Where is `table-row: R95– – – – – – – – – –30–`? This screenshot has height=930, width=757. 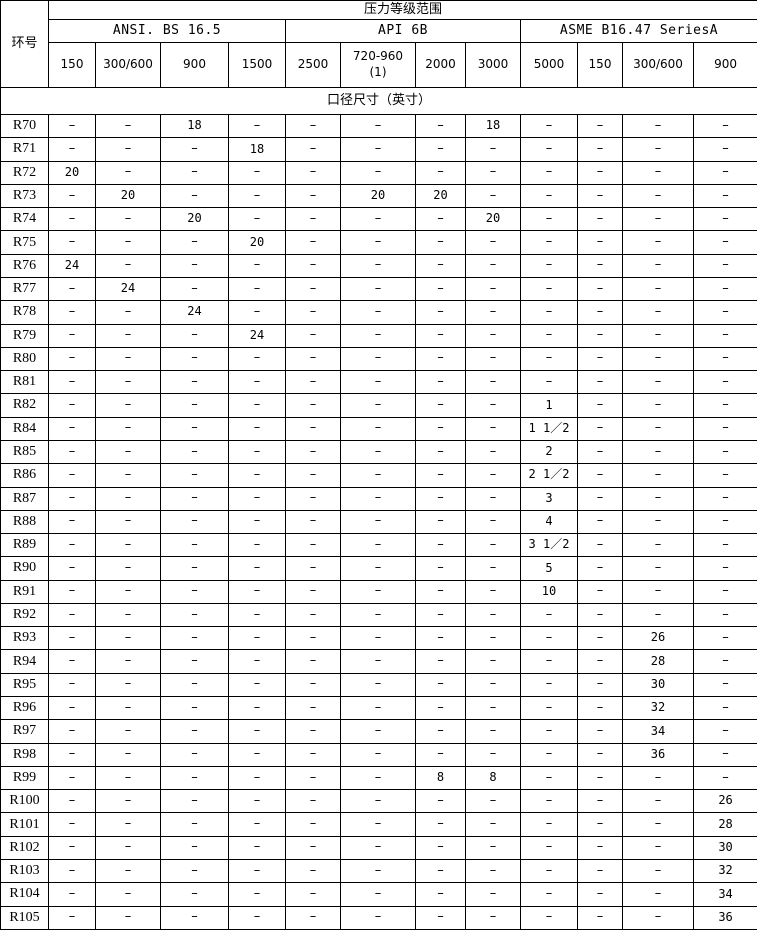 table-row: R95– – – – – – – – – –30– is located at coordinates (378, 685).